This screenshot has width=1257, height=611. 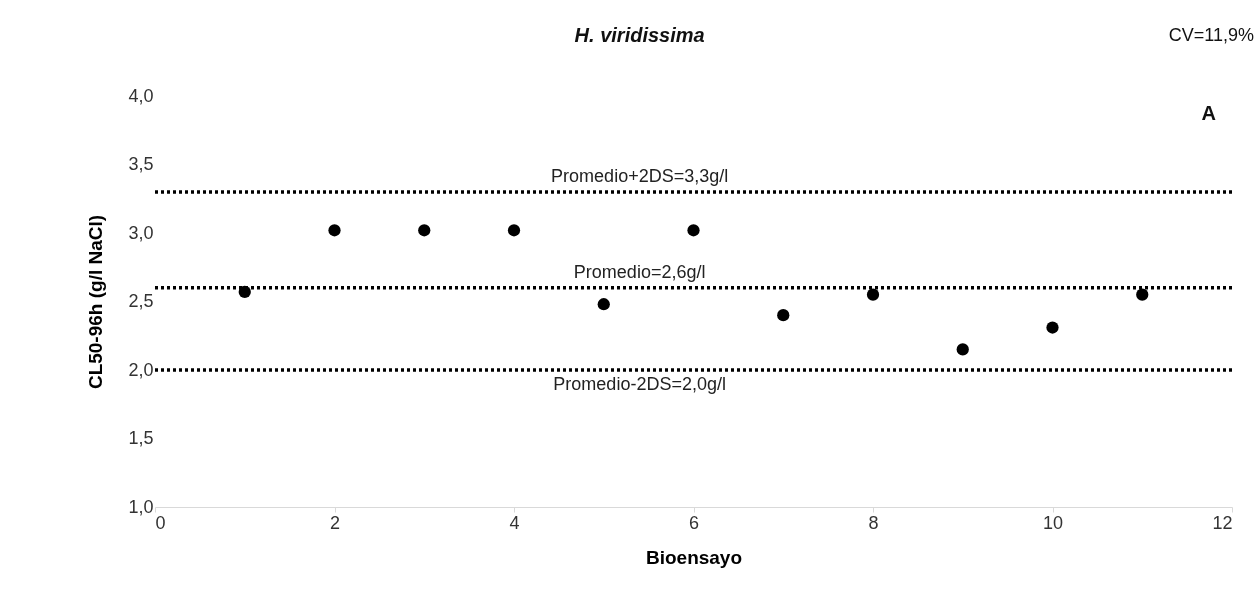 I want to click on x-tick-label: 8, so click(x=873, y=522).